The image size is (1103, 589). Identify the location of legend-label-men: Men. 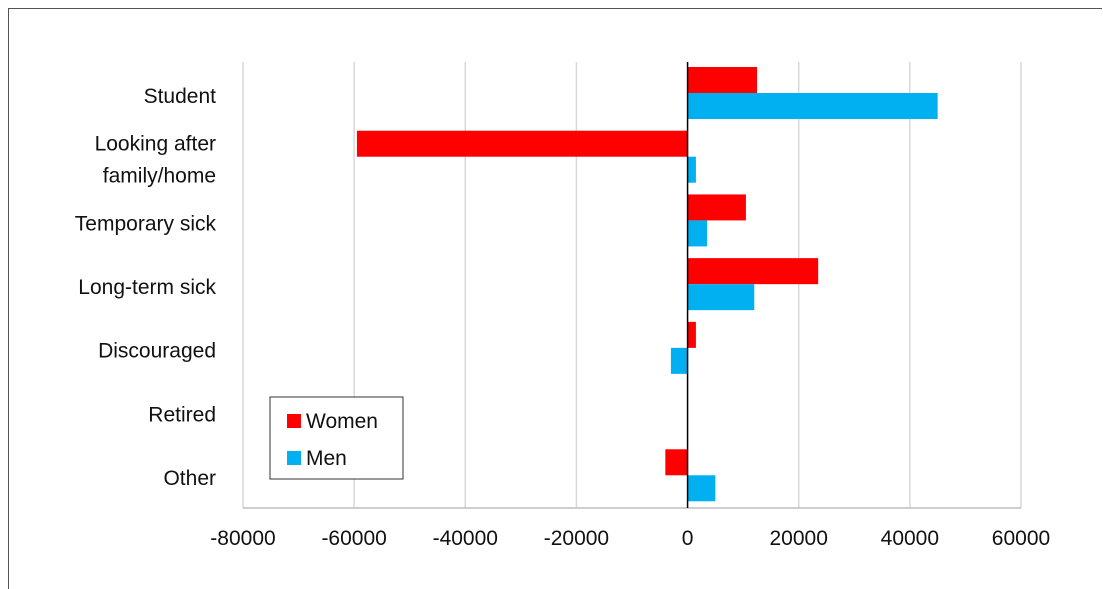
(326, 458).